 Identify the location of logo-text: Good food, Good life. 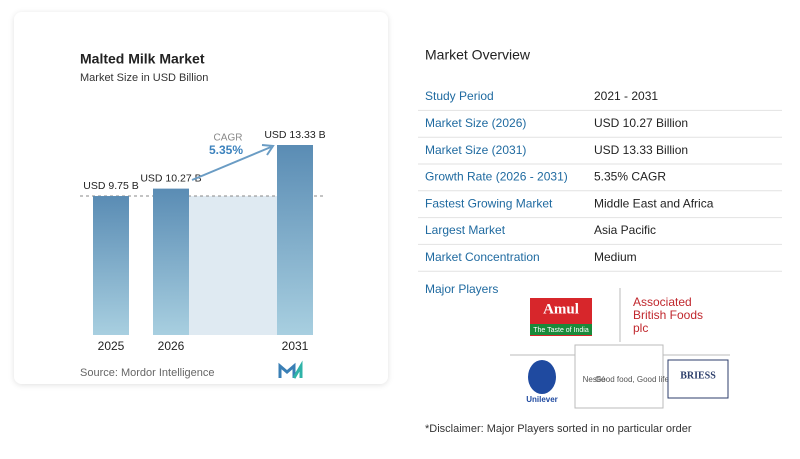
(632, 379).